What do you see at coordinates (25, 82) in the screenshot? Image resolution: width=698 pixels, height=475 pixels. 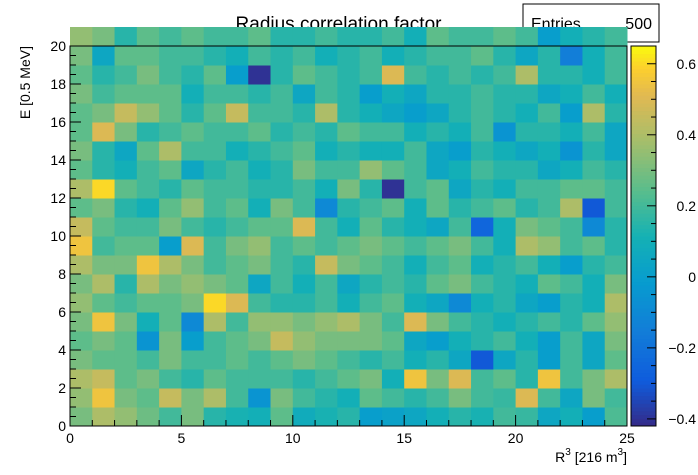 I see `y-axis-title: E [0.5 MeV]` at bounding box center [25, 82].